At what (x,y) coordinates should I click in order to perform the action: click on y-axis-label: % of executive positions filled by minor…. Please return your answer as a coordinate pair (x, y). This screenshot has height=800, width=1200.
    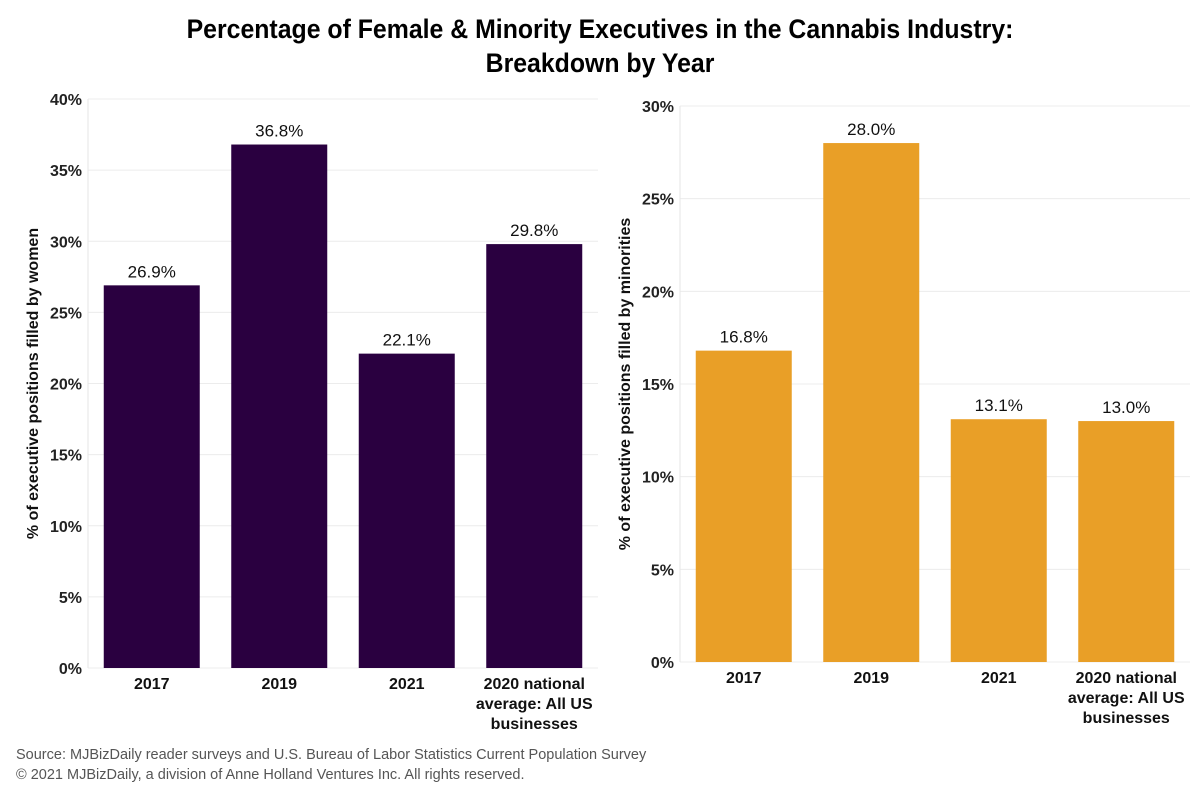
    Looking at the image, I should click on (625, 384).